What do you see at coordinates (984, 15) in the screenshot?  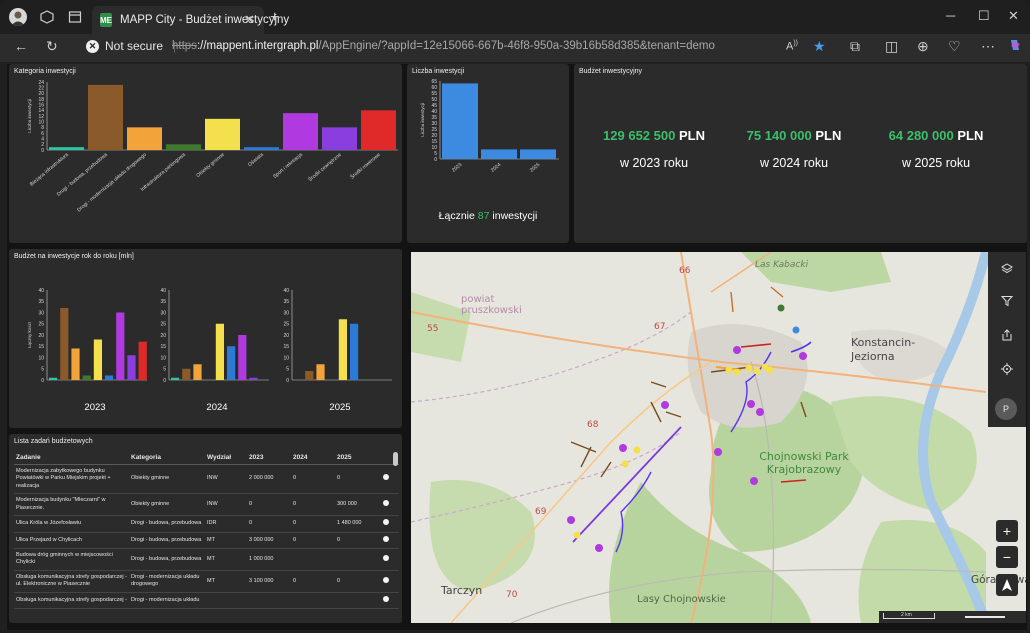 I see `maximize-icon: ☐` at bounding box center [984, 15].